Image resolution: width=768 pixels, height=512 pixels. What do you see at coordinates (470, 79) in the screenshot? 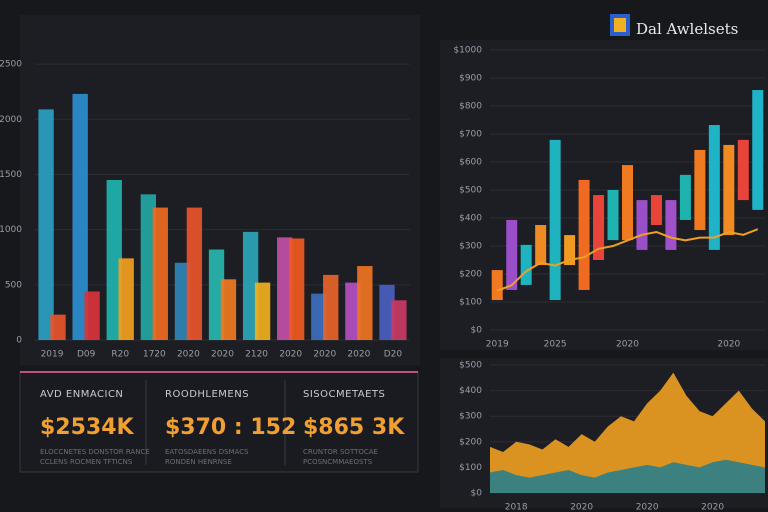
I see `y-tick-label: $900` at bounding box center [470, 79].